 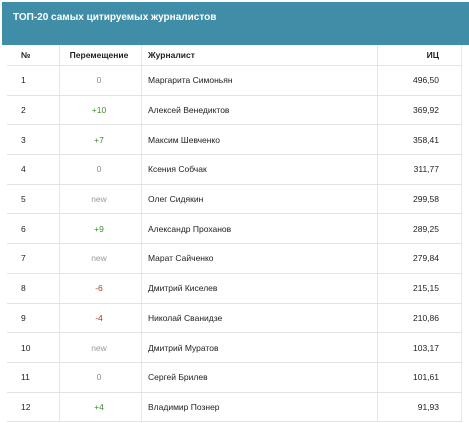 I want to click on movement-cell: +7, so click(x=99, y=139).